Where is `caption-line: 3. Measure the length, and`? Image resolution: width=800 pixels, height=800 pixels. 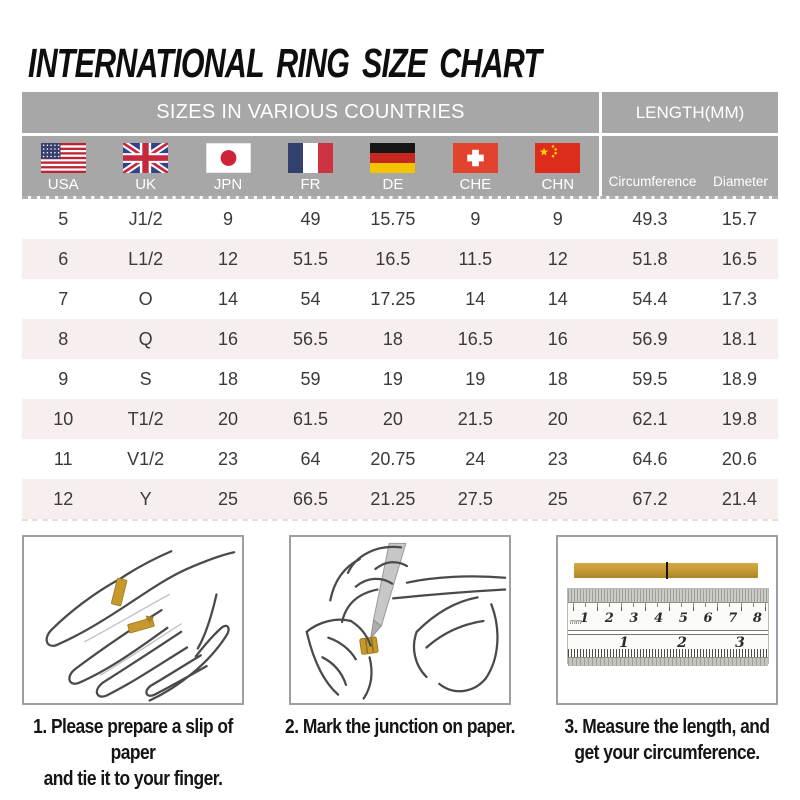
caption-line: 3. Measure the length, and is located at coordinates (667, 727).